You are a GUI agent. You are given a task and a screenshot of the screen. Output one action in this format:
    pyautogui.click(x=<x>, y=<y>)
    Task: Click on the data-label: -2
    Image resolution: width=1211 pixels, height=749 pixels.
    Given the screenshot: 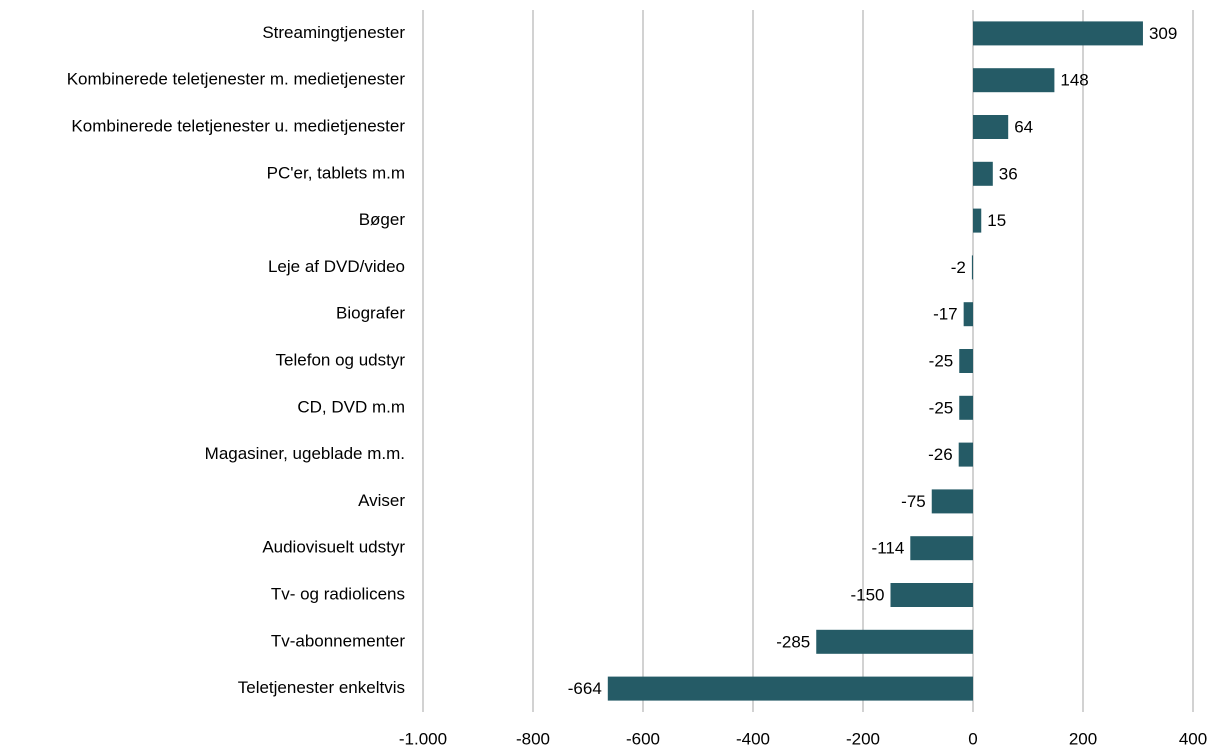 What is the action you would take?
    pyautogui.click(x=958, y=267)
    